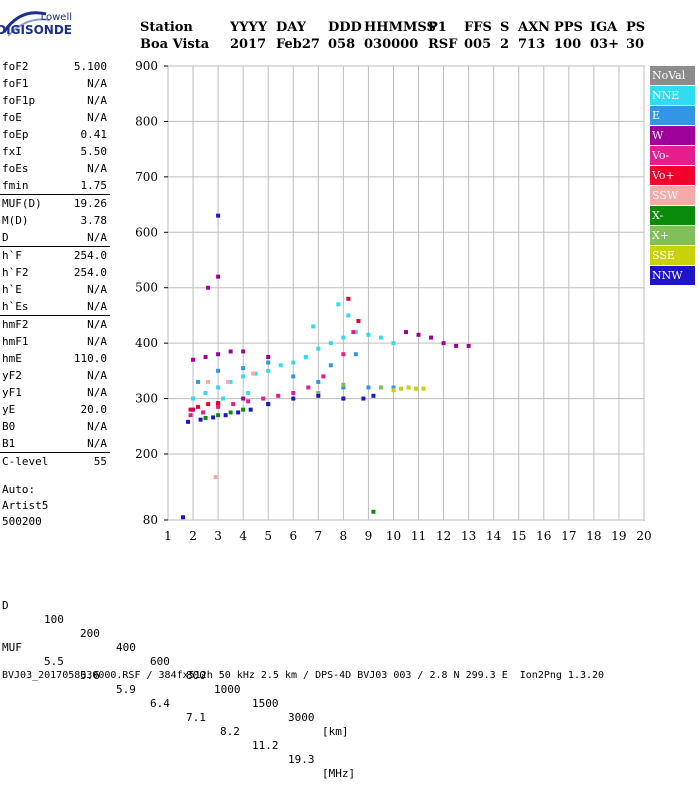  Describe the element at coordinates (90, 272) in the screenshot. I see `param-value: 254.0` at that location.